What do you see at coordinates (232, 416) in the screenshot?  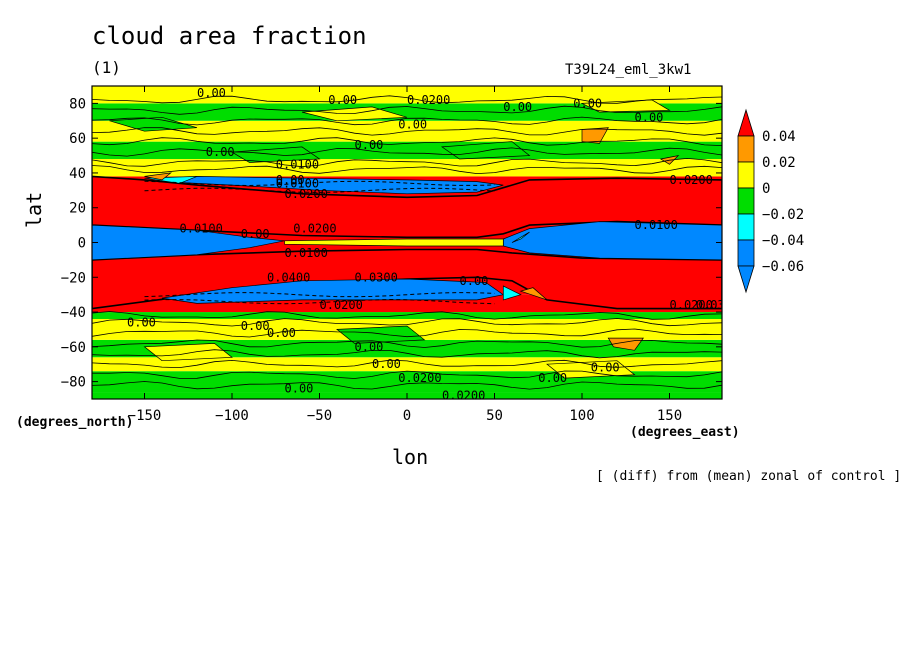 I see `x-tick-label-1: −100` at bounding box center [232, 416].